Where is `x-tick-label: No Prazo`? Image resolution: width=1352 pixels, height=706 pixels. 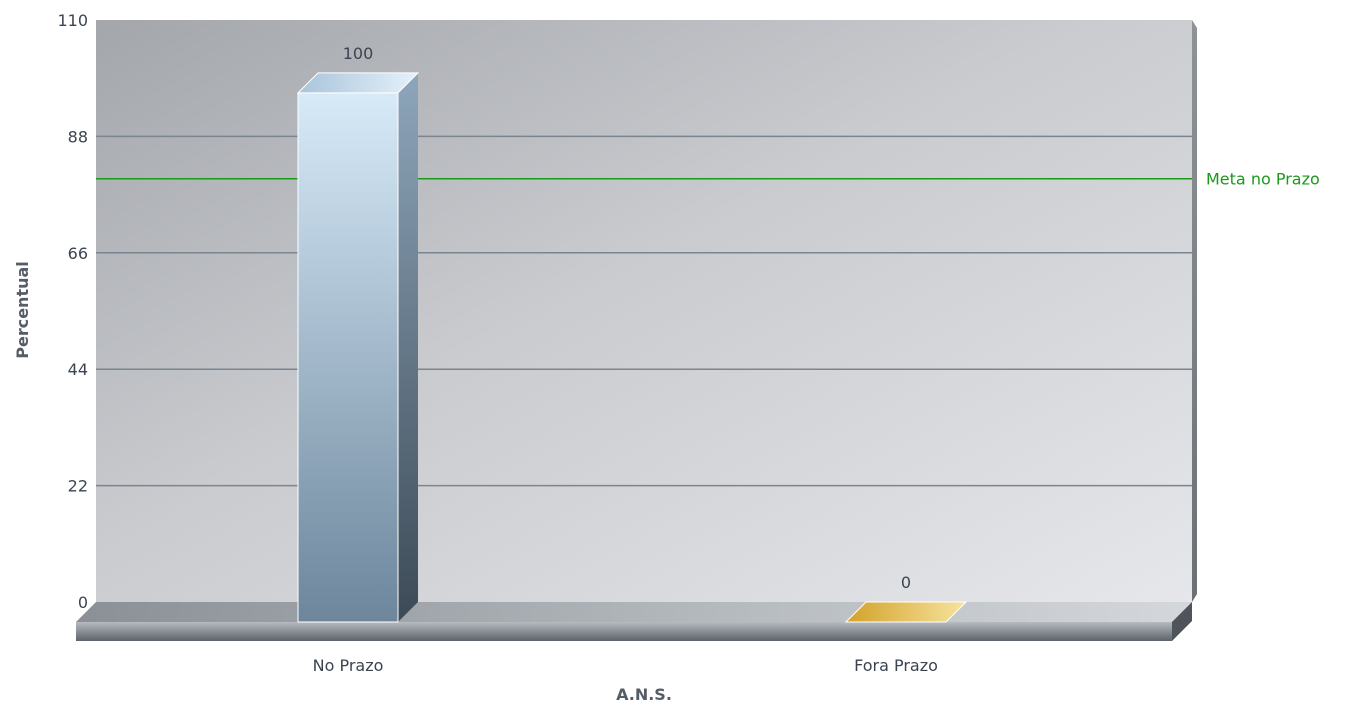 x-tick-label: No Prazo is located at coordinates (348, 665).